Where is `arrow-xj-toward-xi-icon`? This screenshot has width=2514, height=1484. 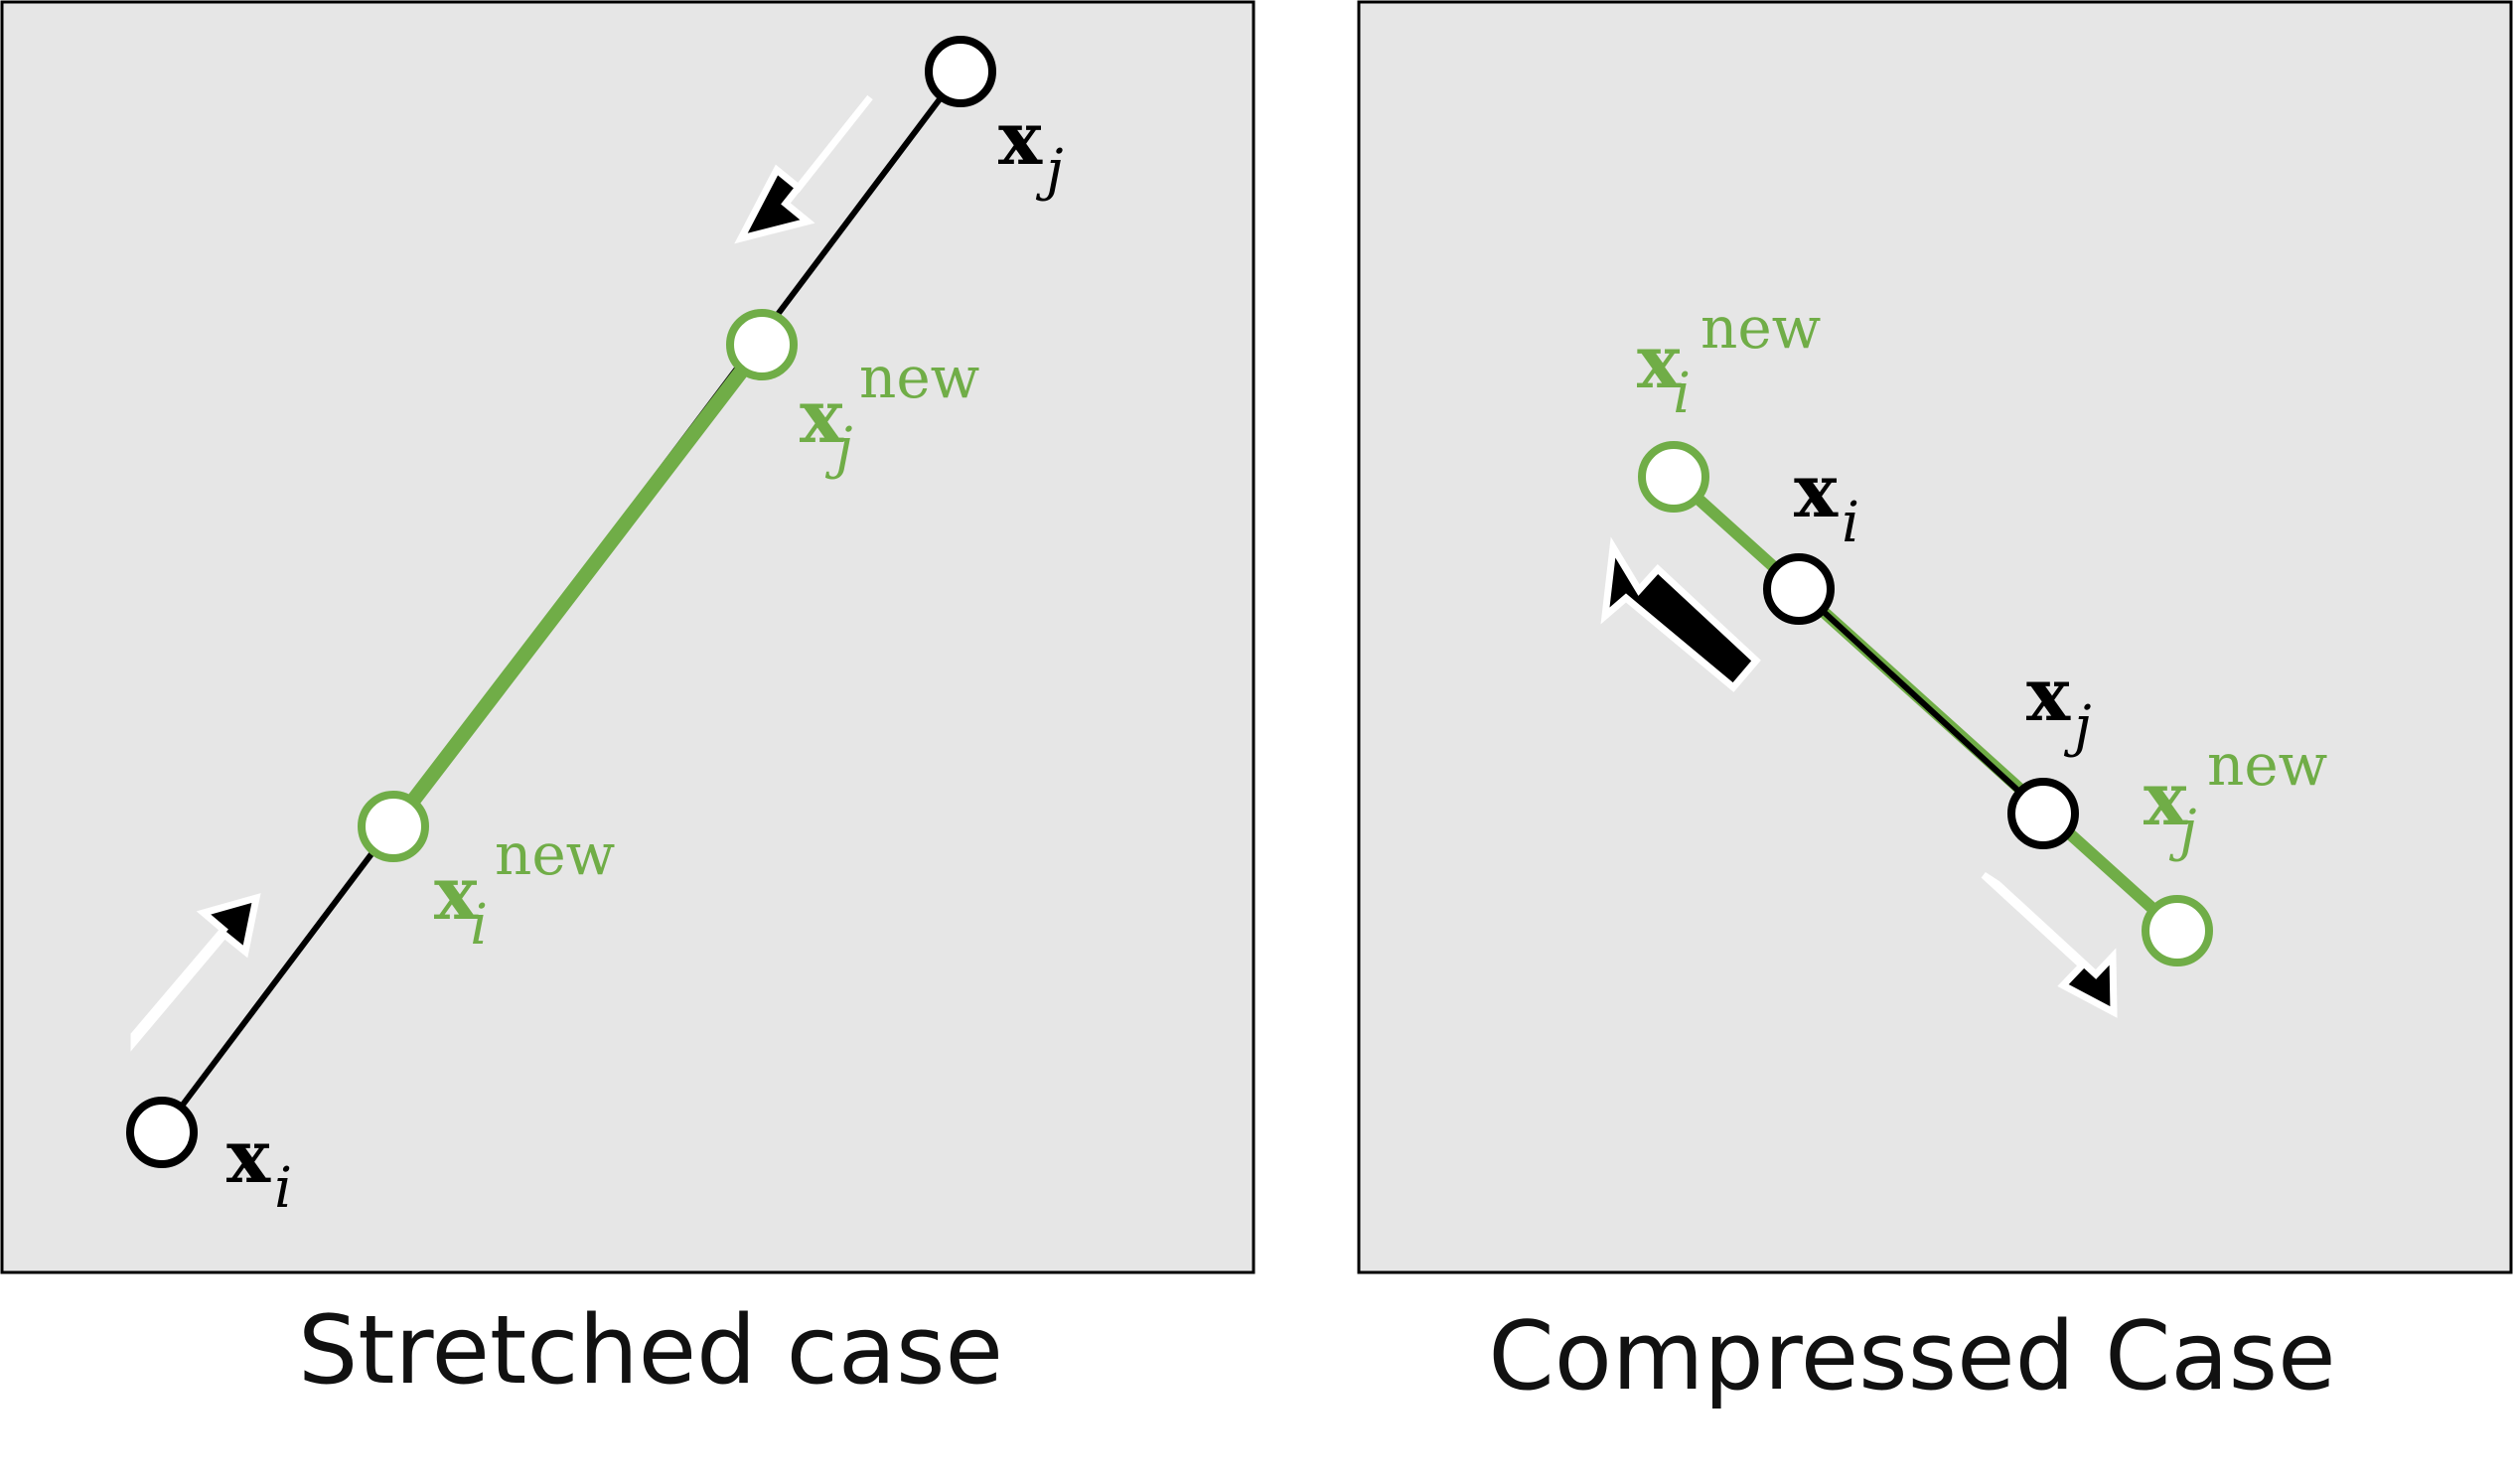
arrow-xj-toward-xi-icon is located at coordinates (803, 169).